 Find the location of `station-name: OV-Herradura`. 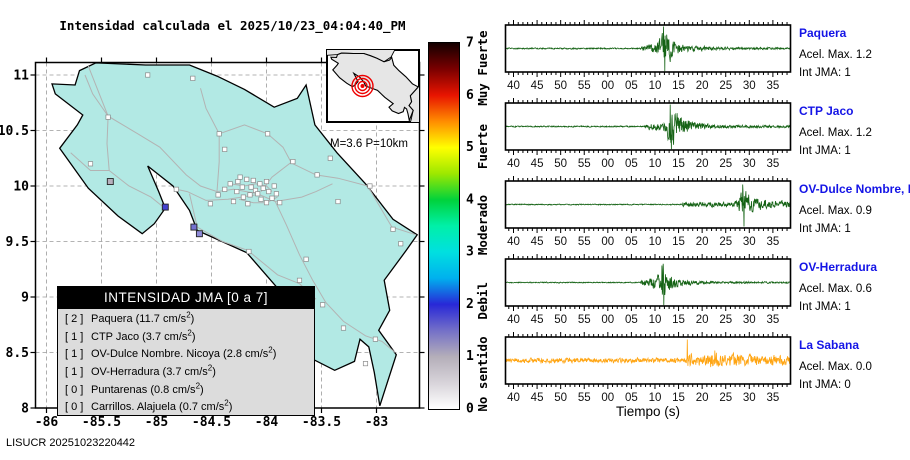

station-name: OV-Herradura is located at coordinates (838, 267).